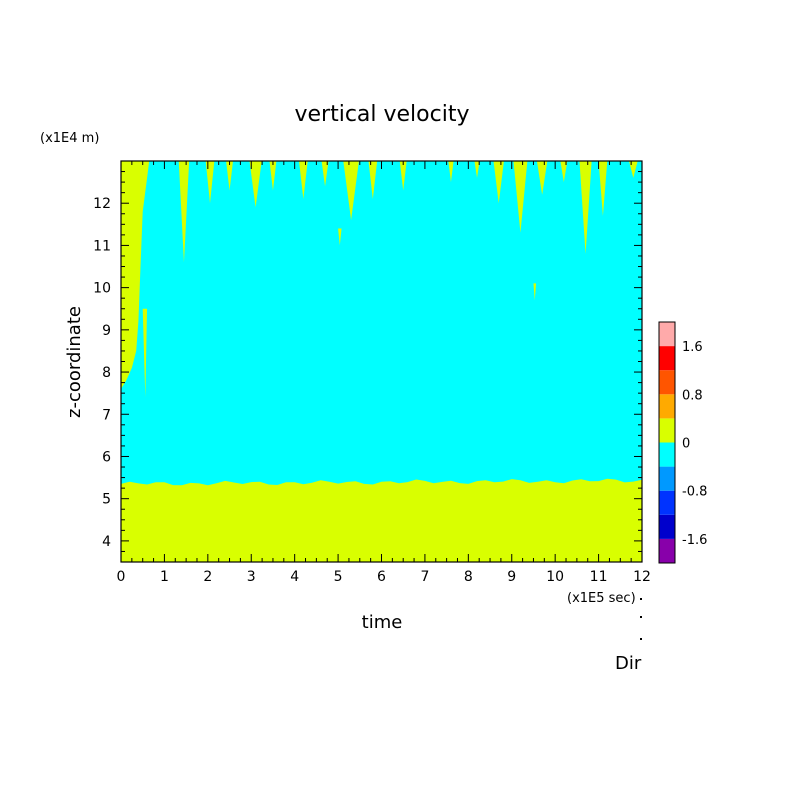 The width and height of the screenshot is (804, 804). Describe the element at coordinates (694, 492) in the screenshot. I see `colorbar-tick-label: -0.8` at that location.